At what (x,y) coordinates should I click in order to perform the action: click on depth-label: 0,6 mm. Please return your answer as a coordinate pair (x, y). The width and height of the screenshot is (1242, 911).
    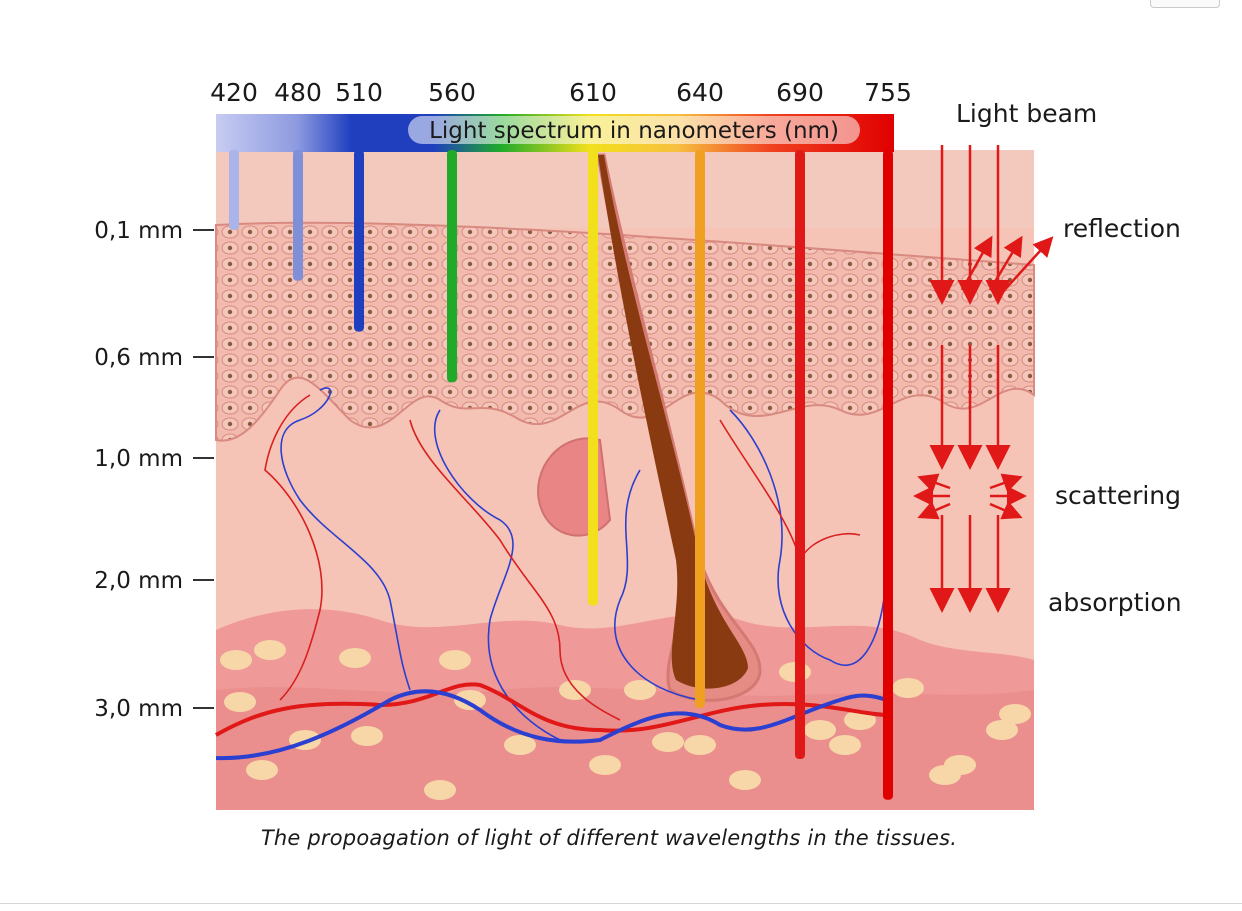
    Looking at the image, I should click on (138, 358).